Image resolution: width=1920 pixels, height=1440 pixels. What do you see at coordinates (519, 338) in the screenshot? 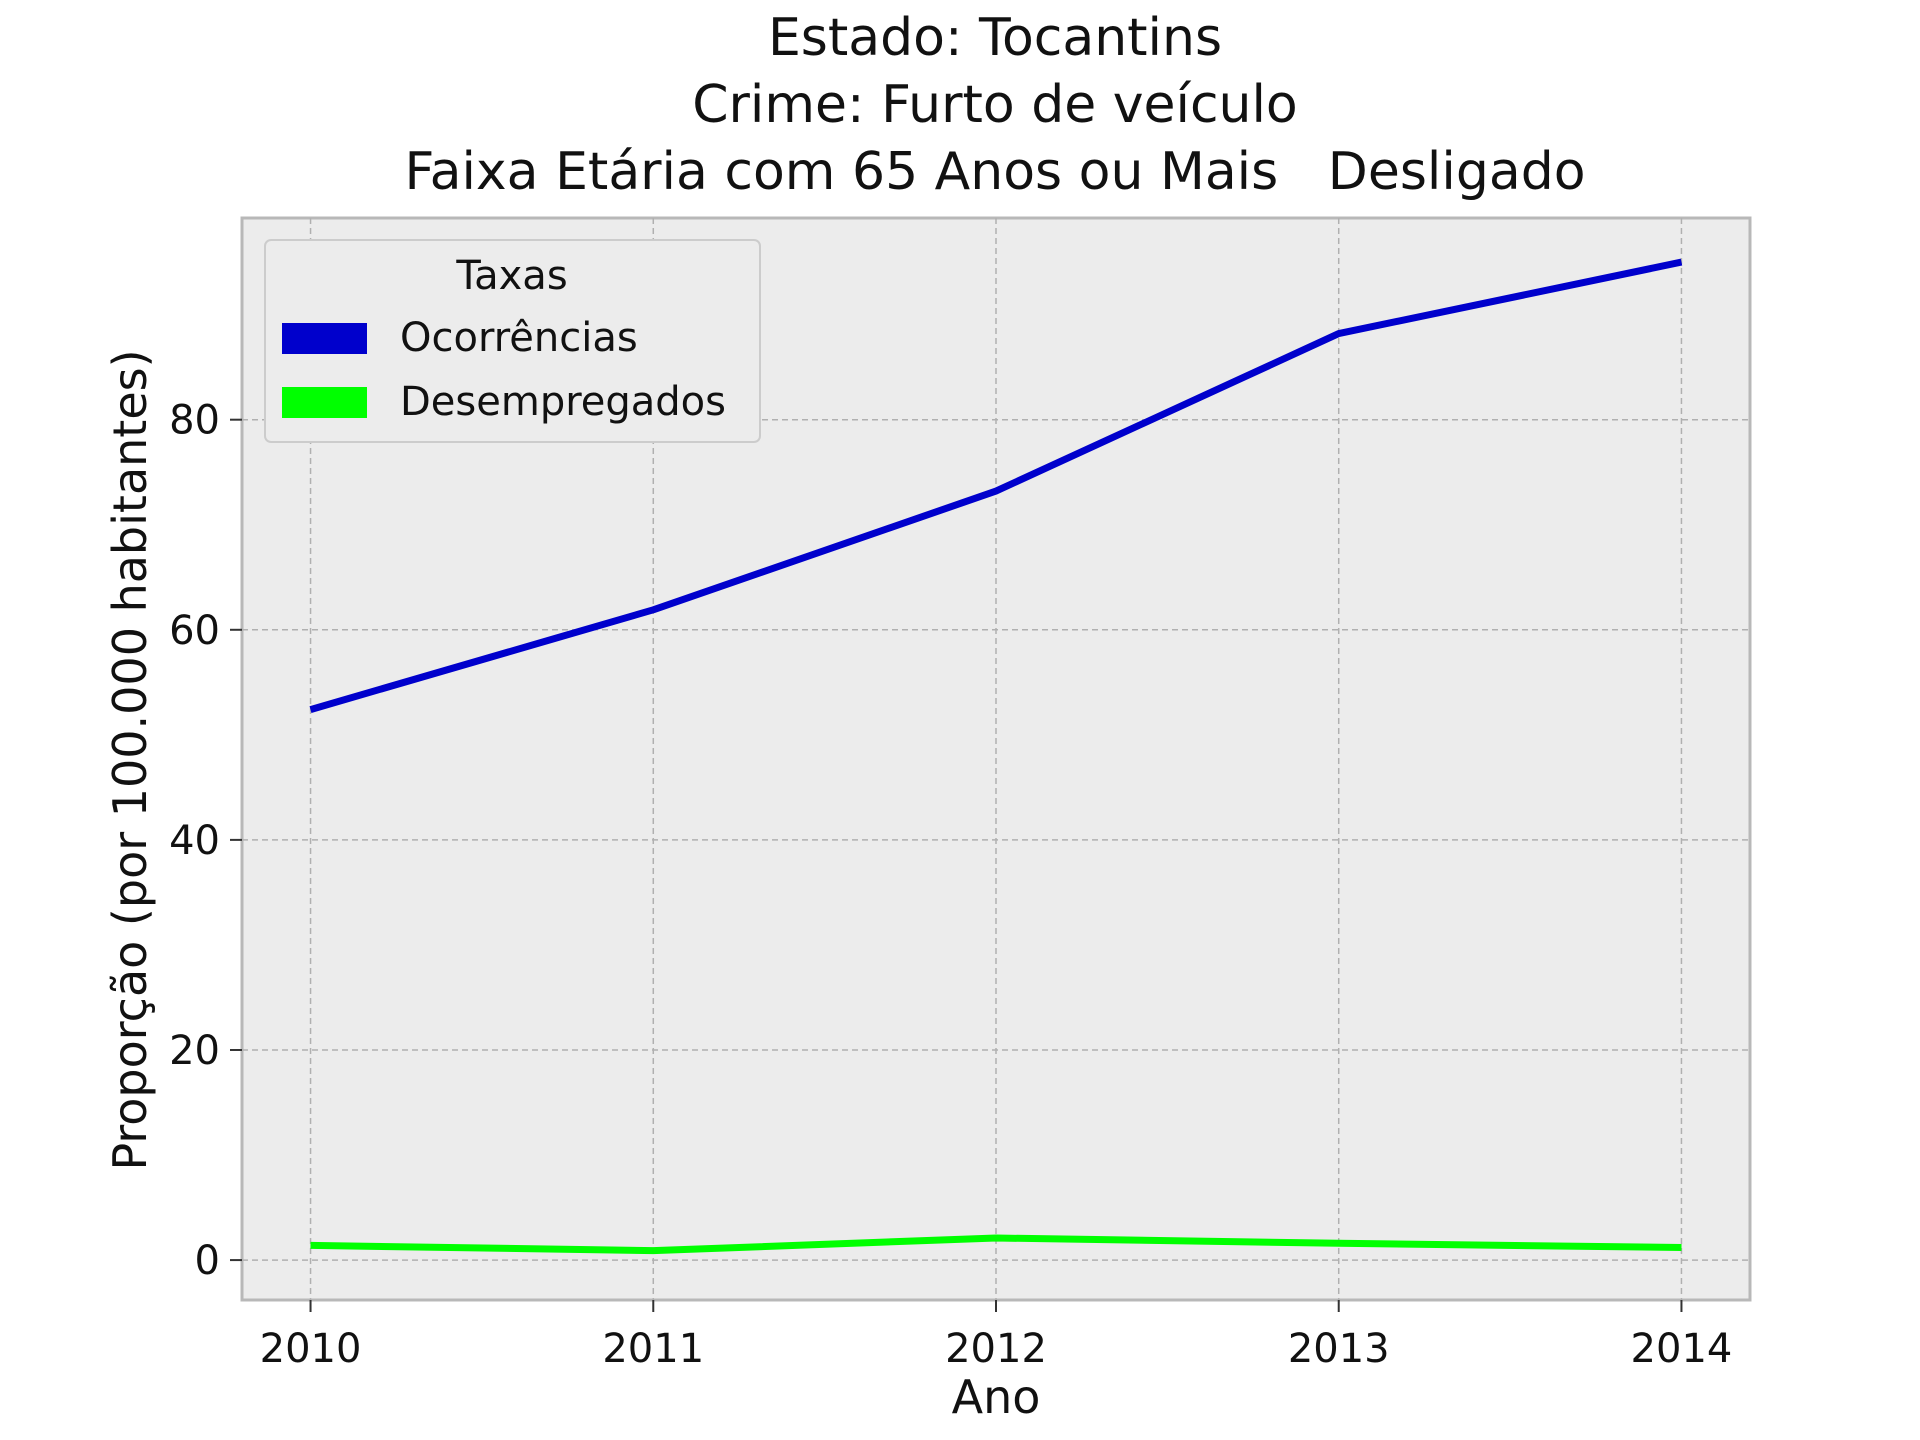
I see `legend-label-ocorrencias: Ocorrências` at bounding box center [519, 338].